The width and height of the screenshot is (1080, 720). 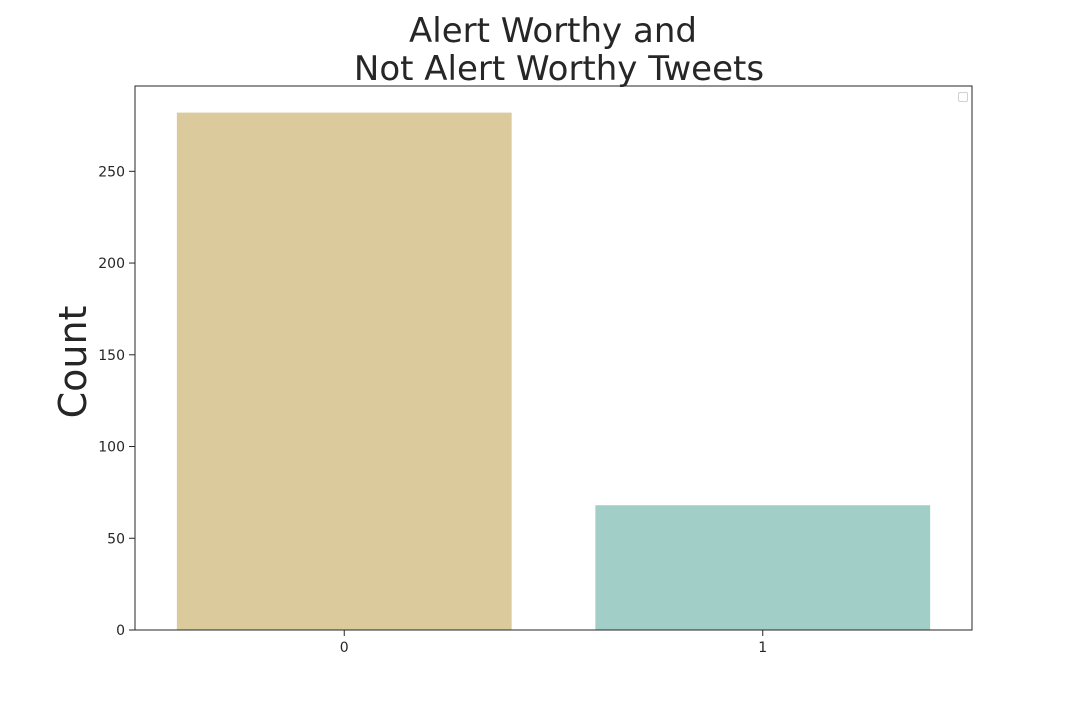 I want to click on y-ticks-layer: 0 50 100 150 200 250, so click(x=116, y=401).